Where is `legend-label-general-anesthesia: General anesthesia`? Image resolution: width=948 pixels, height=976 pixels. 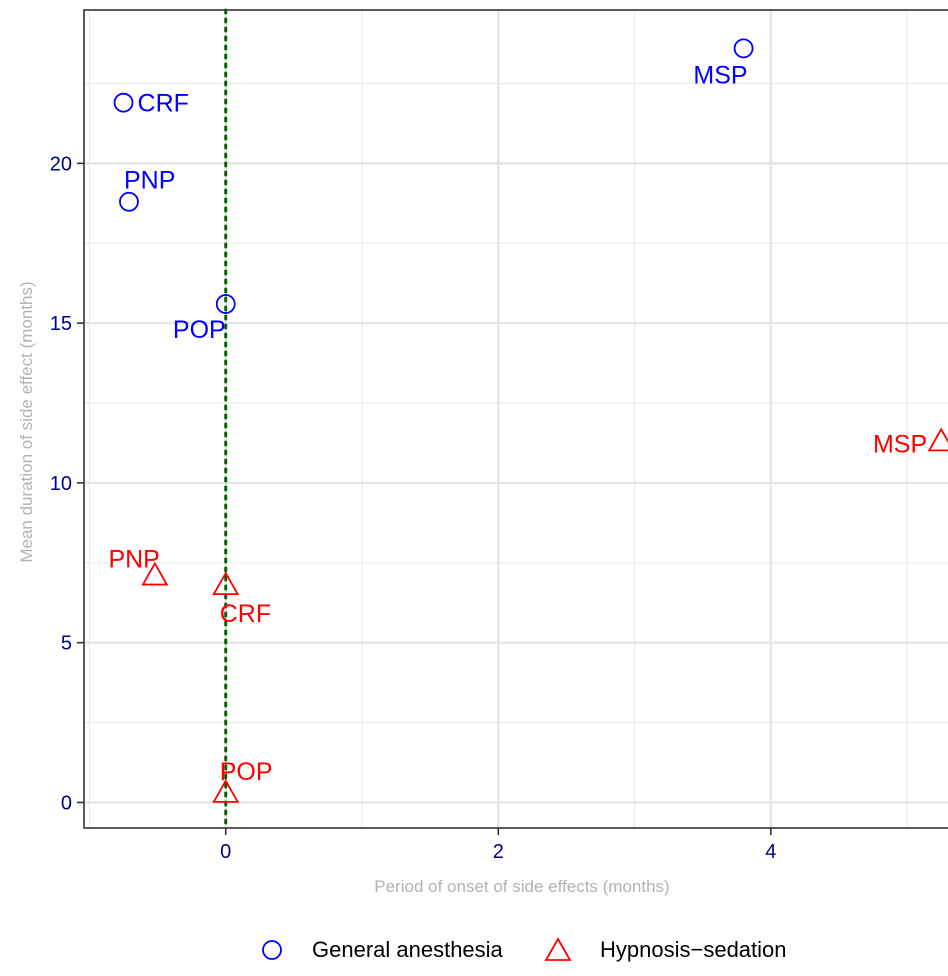
legend-label-general-anesthesia: General anesthesia is located at coordinates (408, 949).